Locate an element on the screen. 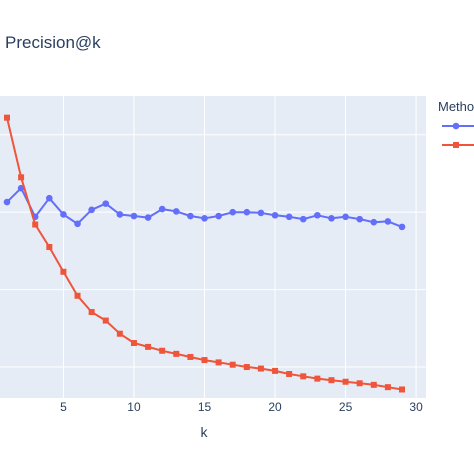  x-tick-label: 15 is located at coordinates (205, 407).